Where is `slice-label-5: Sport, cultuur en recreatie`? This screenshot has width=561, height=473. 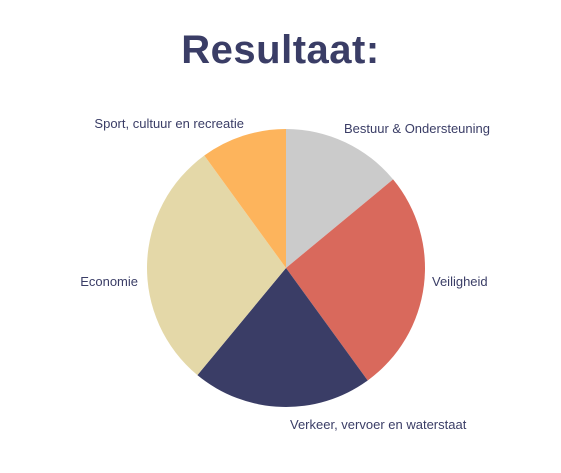
slice-label-5: Sport, cultuur en recreatie is located at coordinates (169, 123).